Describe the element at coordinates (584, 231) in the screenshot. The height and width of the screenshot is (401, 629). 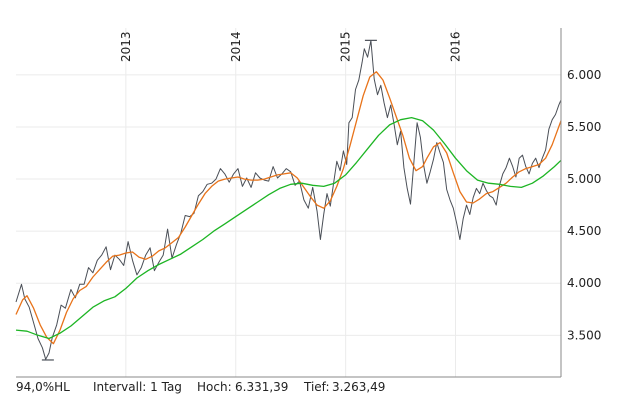
I see `y-tick-label: 4.500` at that location.